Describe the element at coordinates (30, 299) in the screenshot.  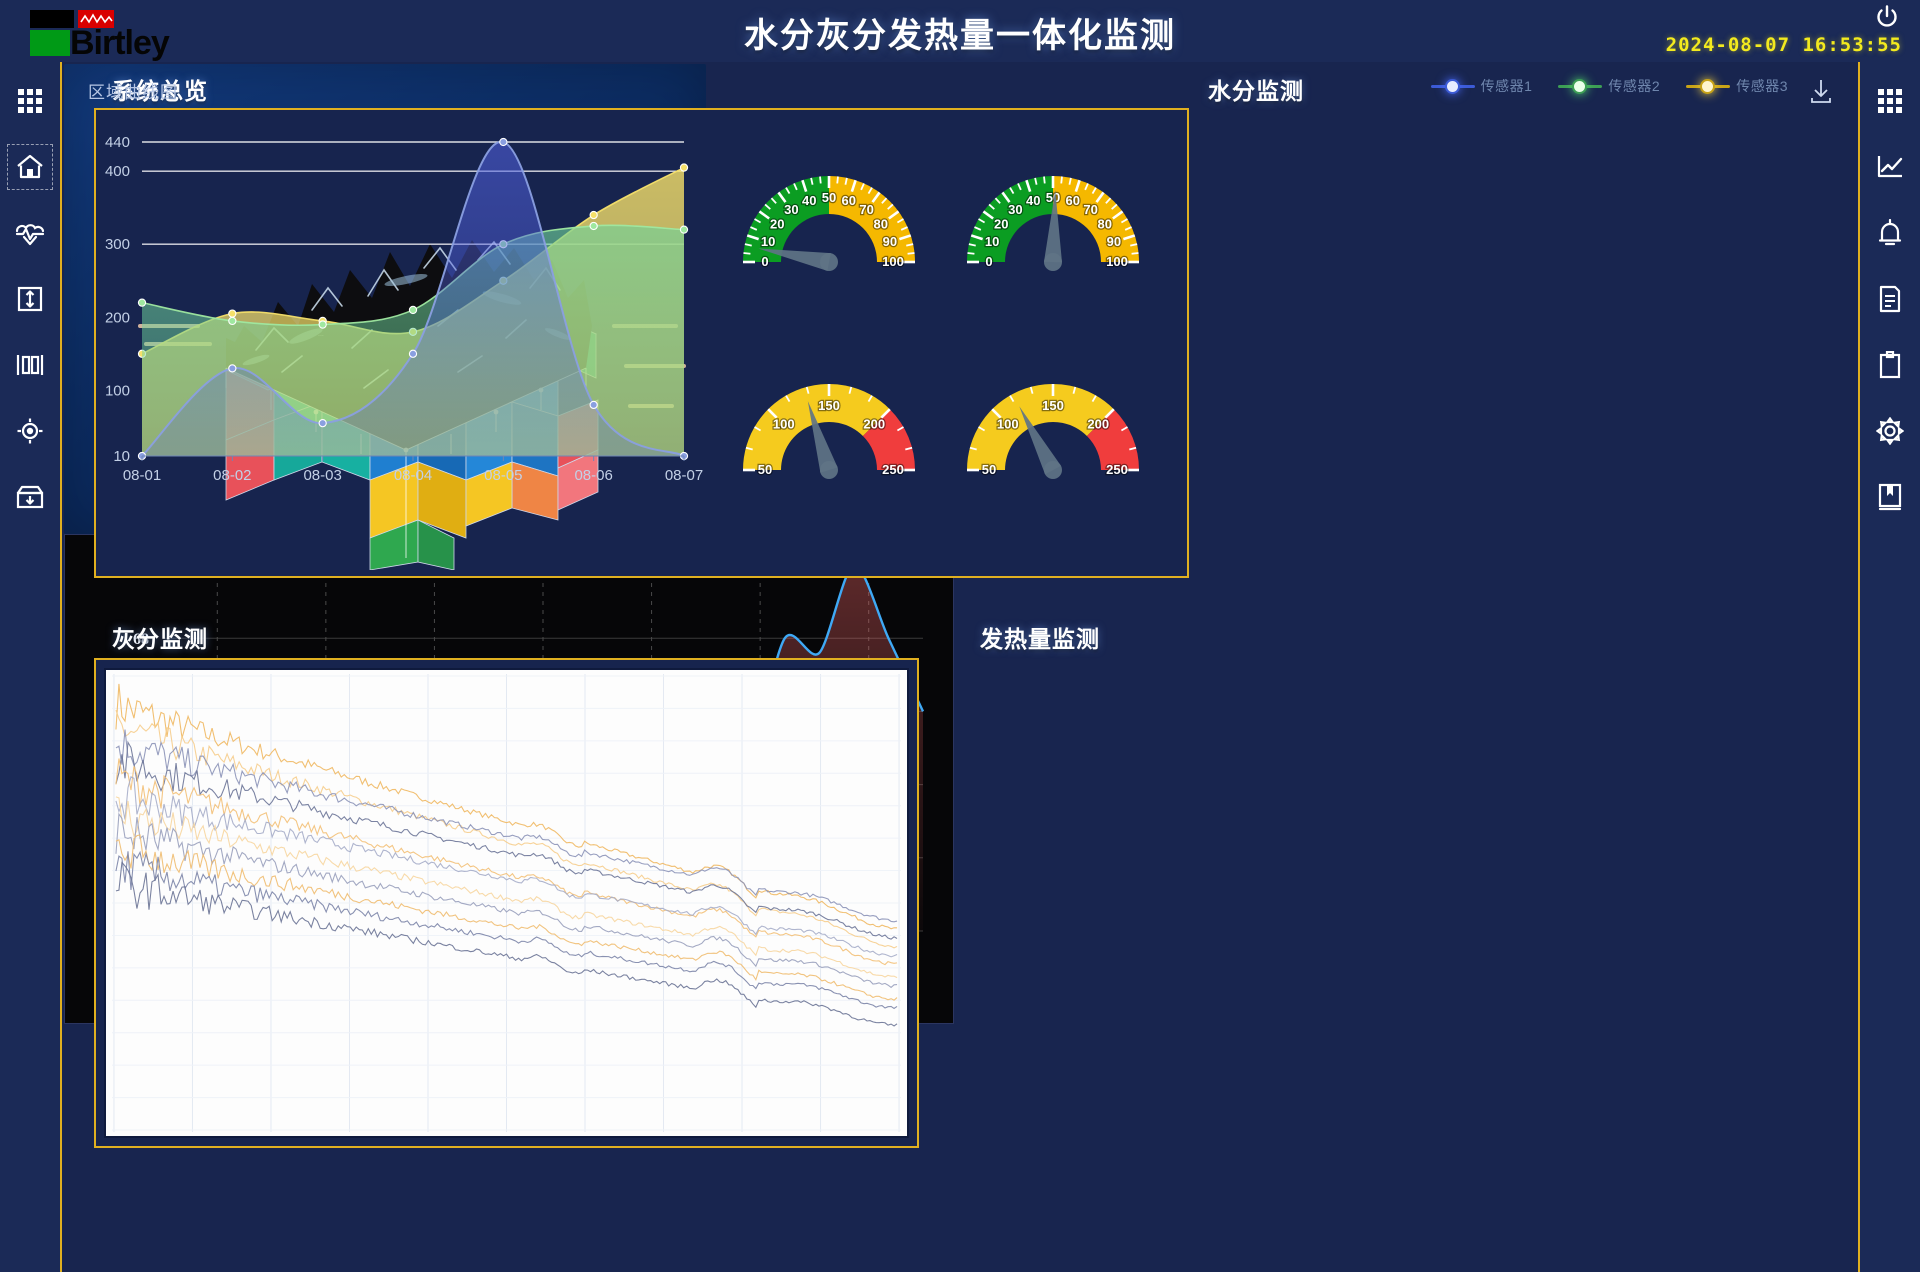
I see `sidebar-item-level` at that location.